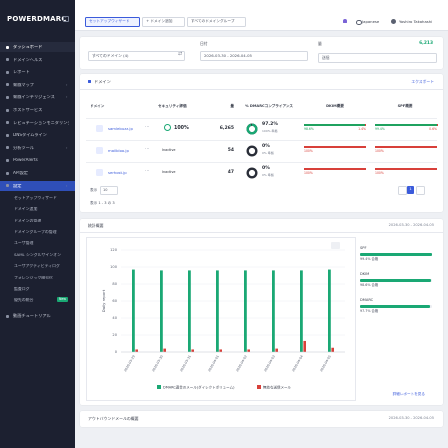 The height and width of the screenshot is (448, 448). I want to click on submenu-item: ユーザ管理, so click(37, 243).